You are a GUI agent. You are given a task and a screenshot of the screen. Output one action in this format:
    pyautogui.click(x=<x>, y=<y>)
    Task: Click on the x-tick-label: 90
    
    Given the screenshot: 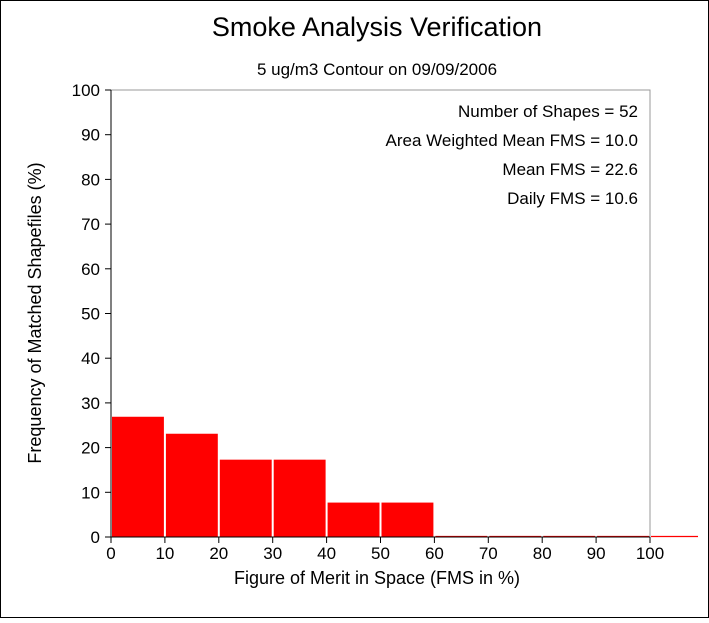 What is the action you would take?
    pyautogui.click(x=596, y=553)
    